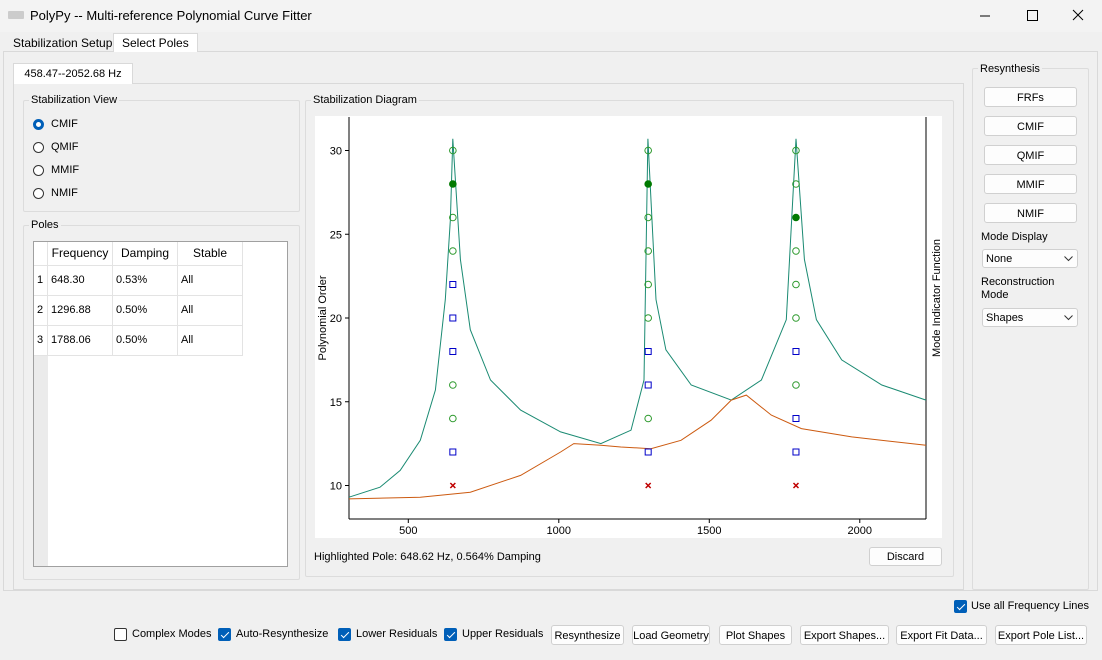  I want to click on column-header: Frequency, so click(80, 254).